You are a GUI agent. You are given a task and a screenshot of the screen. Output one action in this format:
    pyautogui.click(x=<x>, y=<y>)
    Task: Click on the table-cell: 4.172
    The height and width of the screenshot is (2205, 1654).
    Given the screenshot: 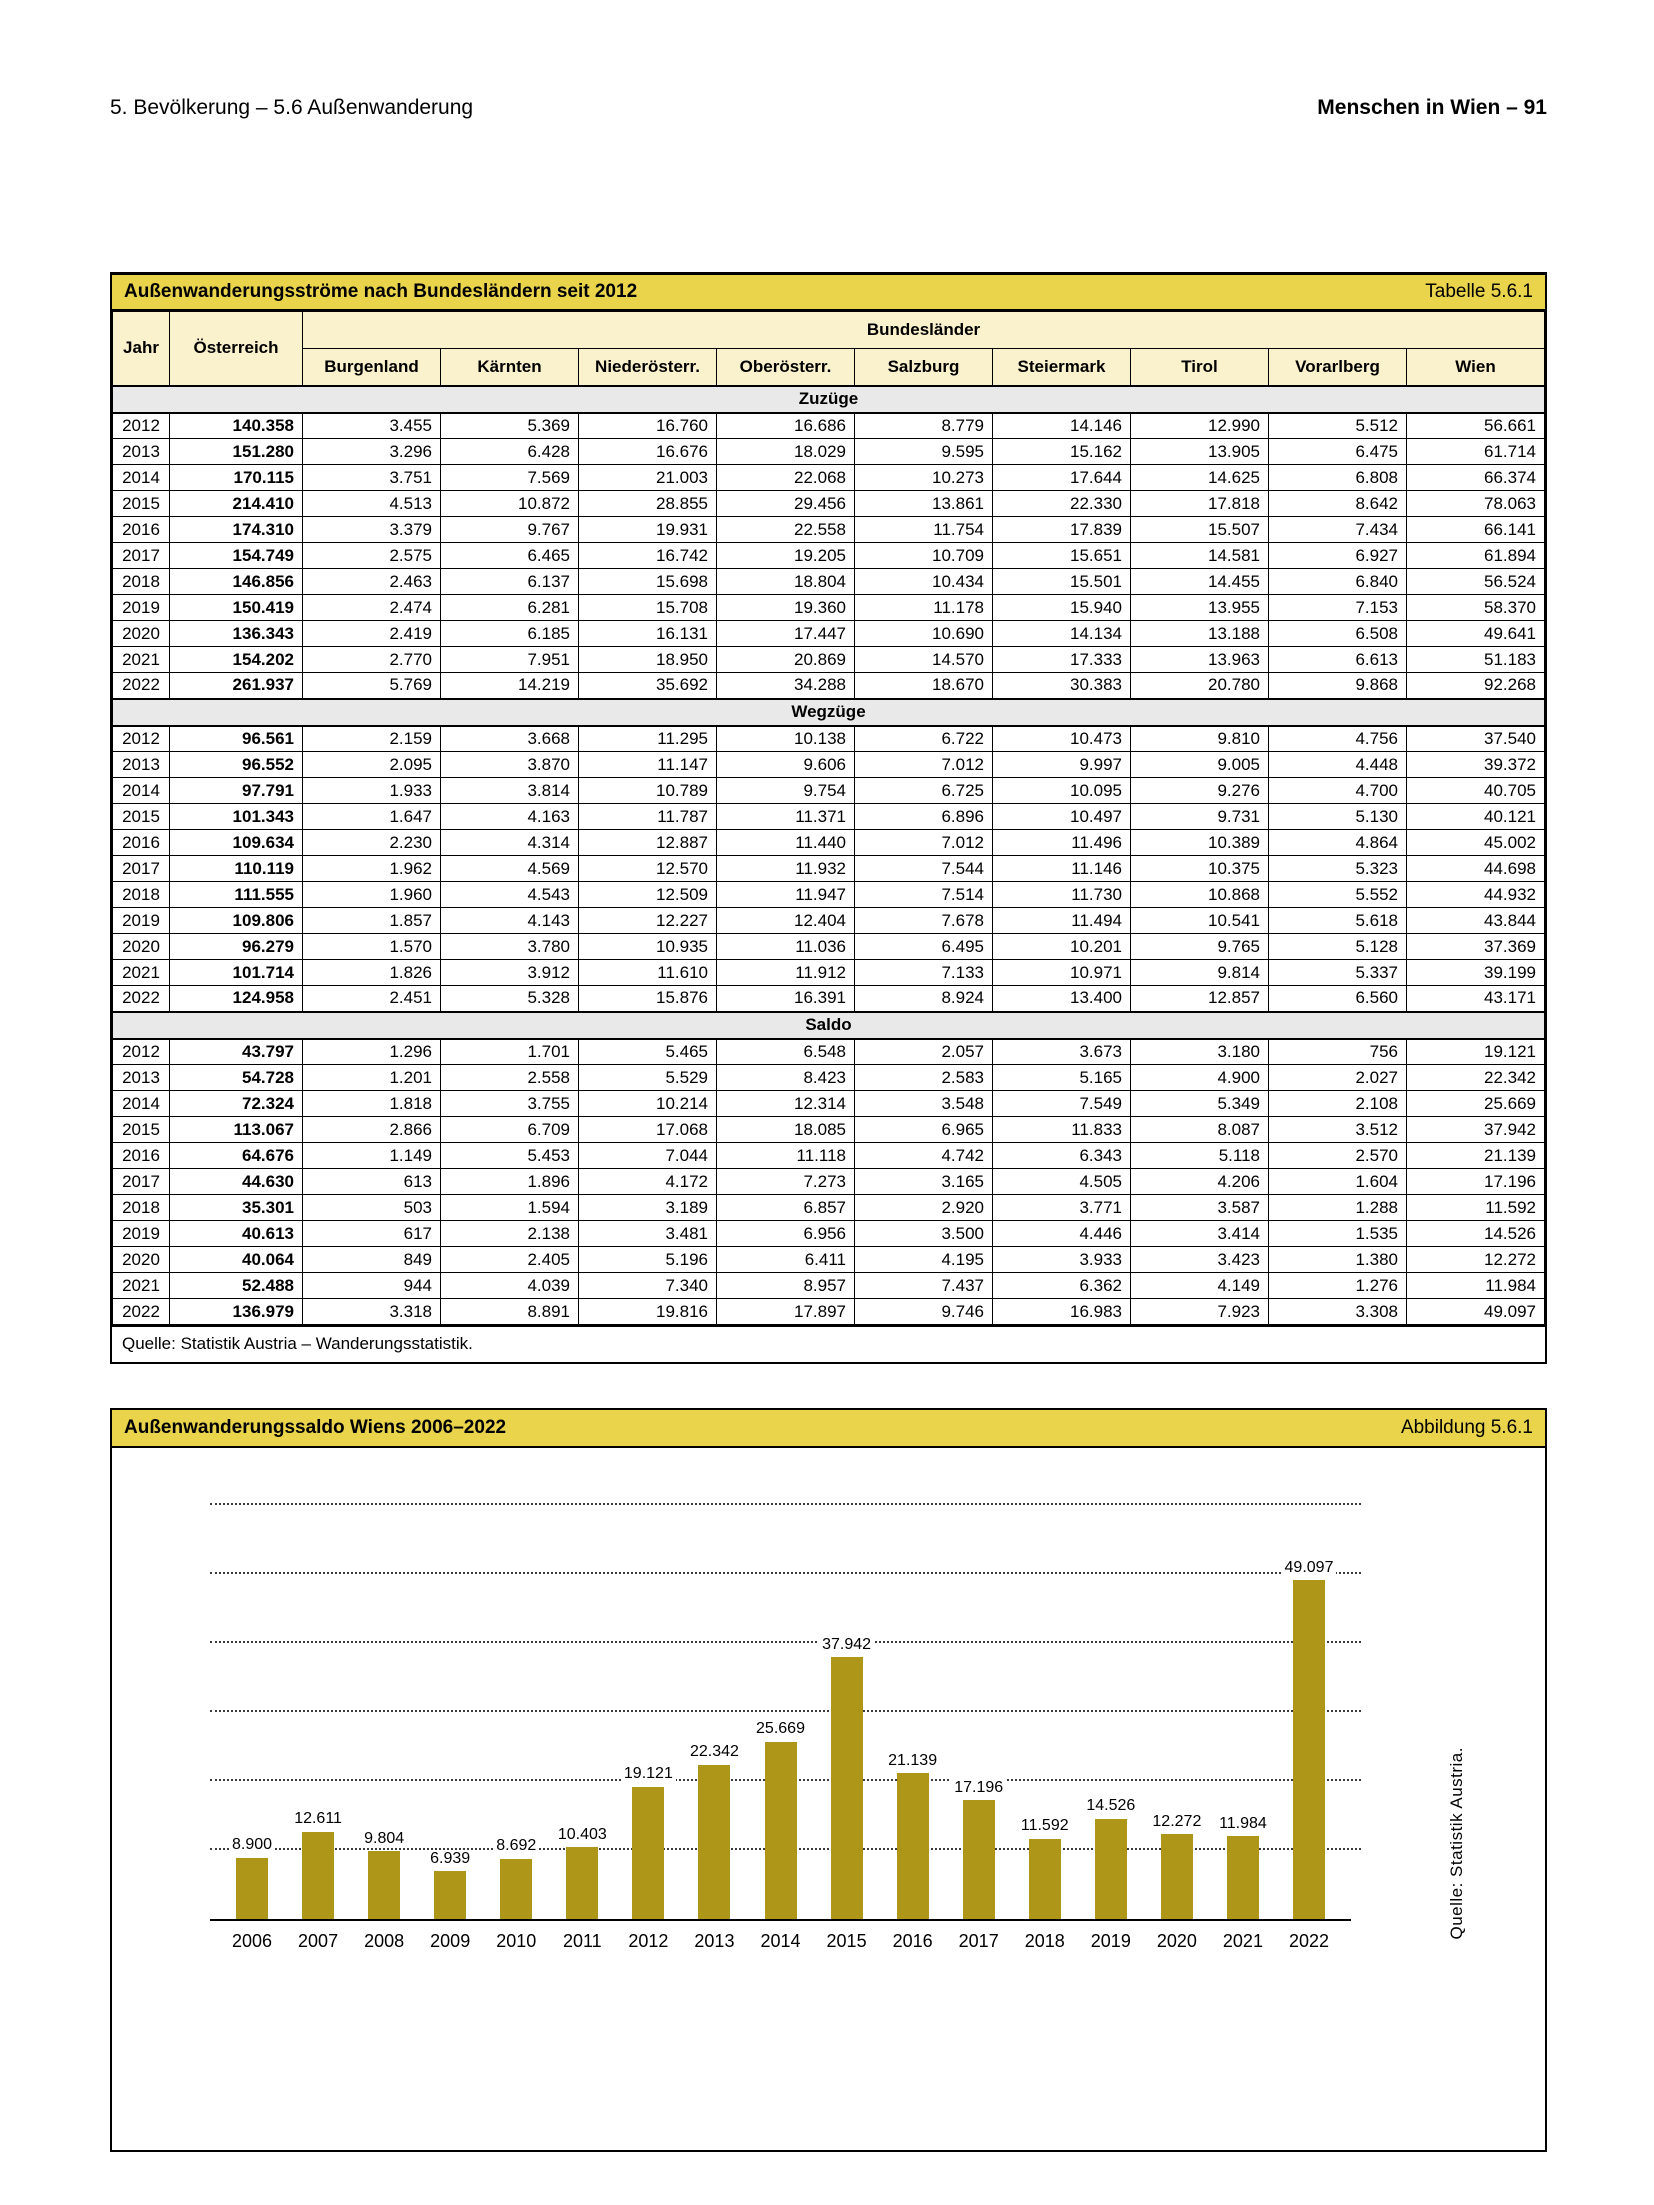 What is the action you would take?
    pyautogui.click(x=647, y=1181)
    